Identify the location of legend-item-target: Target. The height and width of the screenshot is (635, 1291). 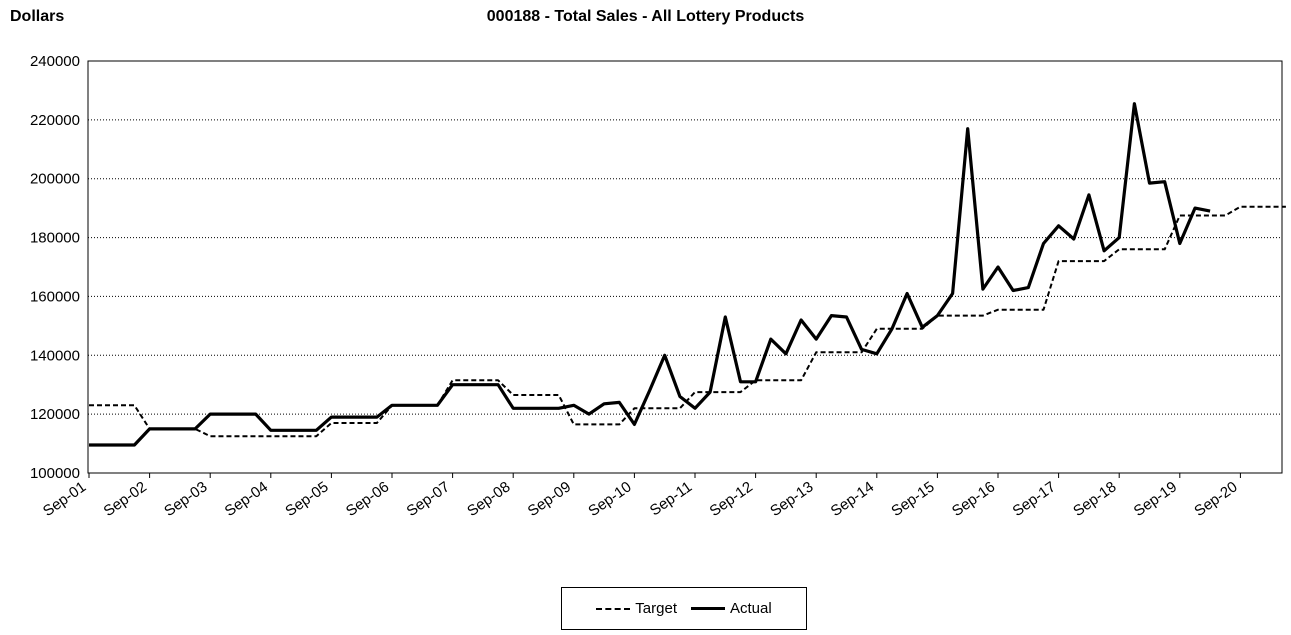
(636, 608).